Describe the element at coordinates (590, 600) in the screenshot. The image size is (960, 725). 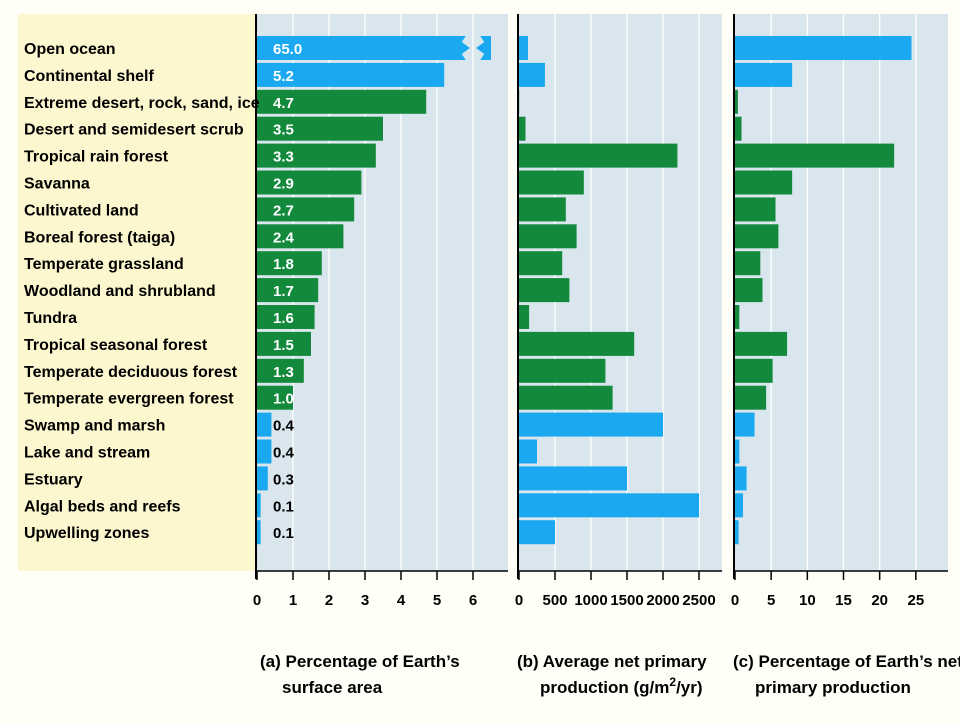
I see `tick-label: 1000` at that location.